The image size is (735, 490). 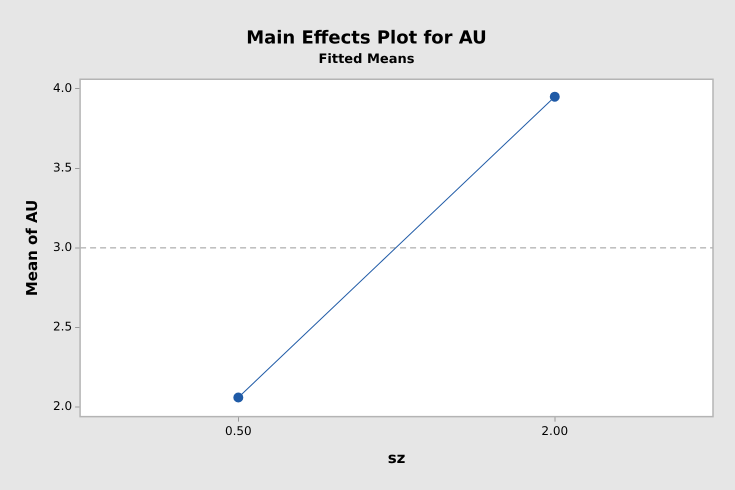 I want to click on y-tick-label: 2.0, so click(x=62, y=406).